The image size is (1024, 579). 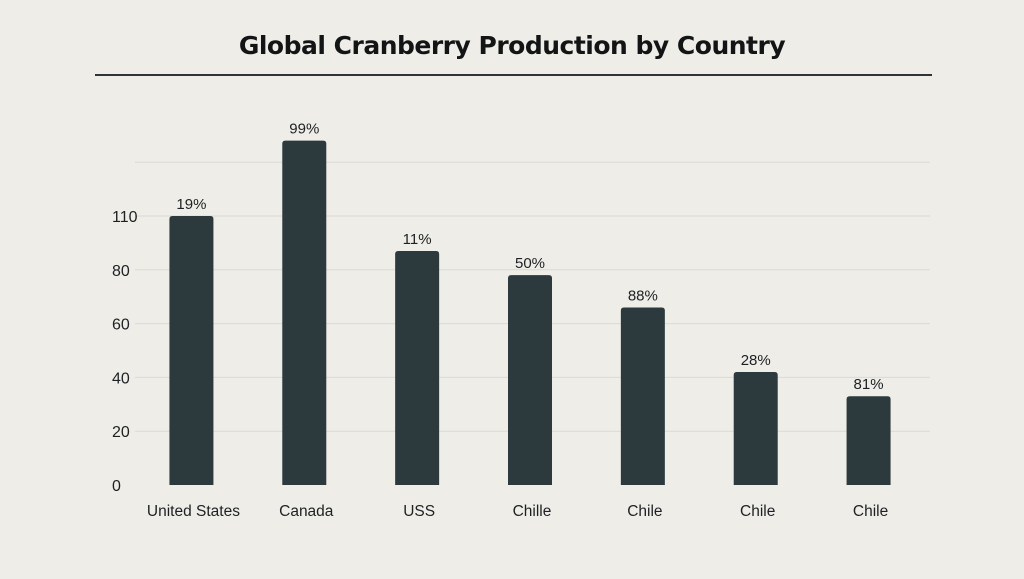 What do you see at coordinates (532, 511) in the screenshot?
I see `category-label: Chille` at bounding box center [532, 511].